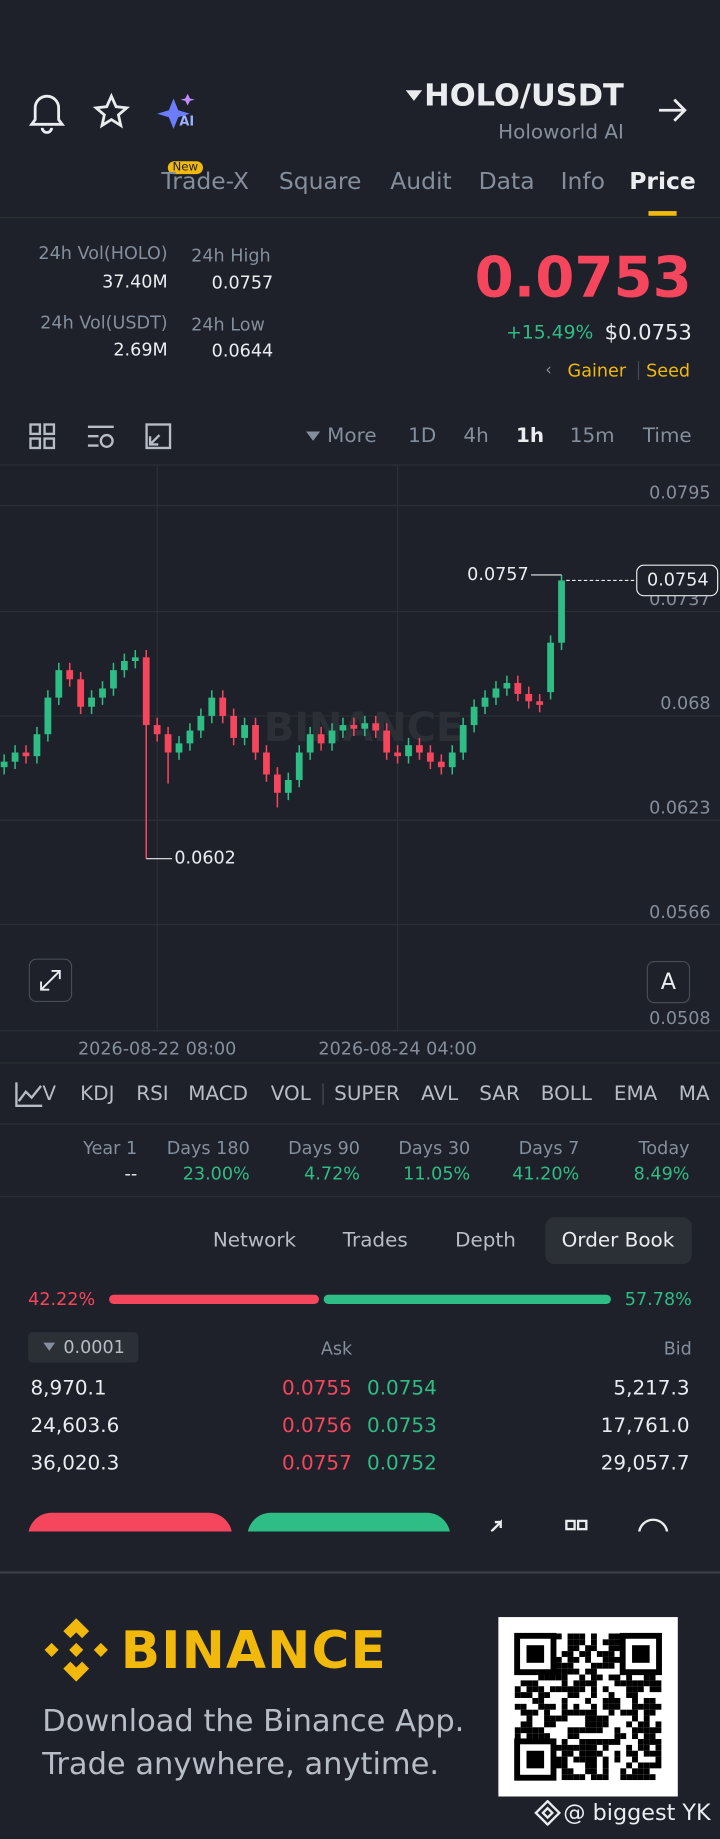 The image size is (720, 1839). What do you see at coordinates (422, 436) in the screenshot?
I see `interval: 1D` at bounding box center [422, 436].